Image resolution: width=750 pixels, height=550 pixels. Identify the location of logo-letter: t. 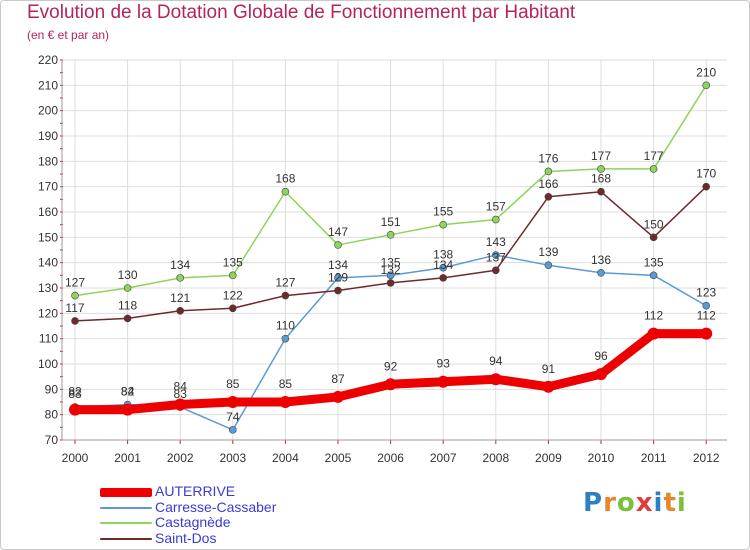
(670, 503).